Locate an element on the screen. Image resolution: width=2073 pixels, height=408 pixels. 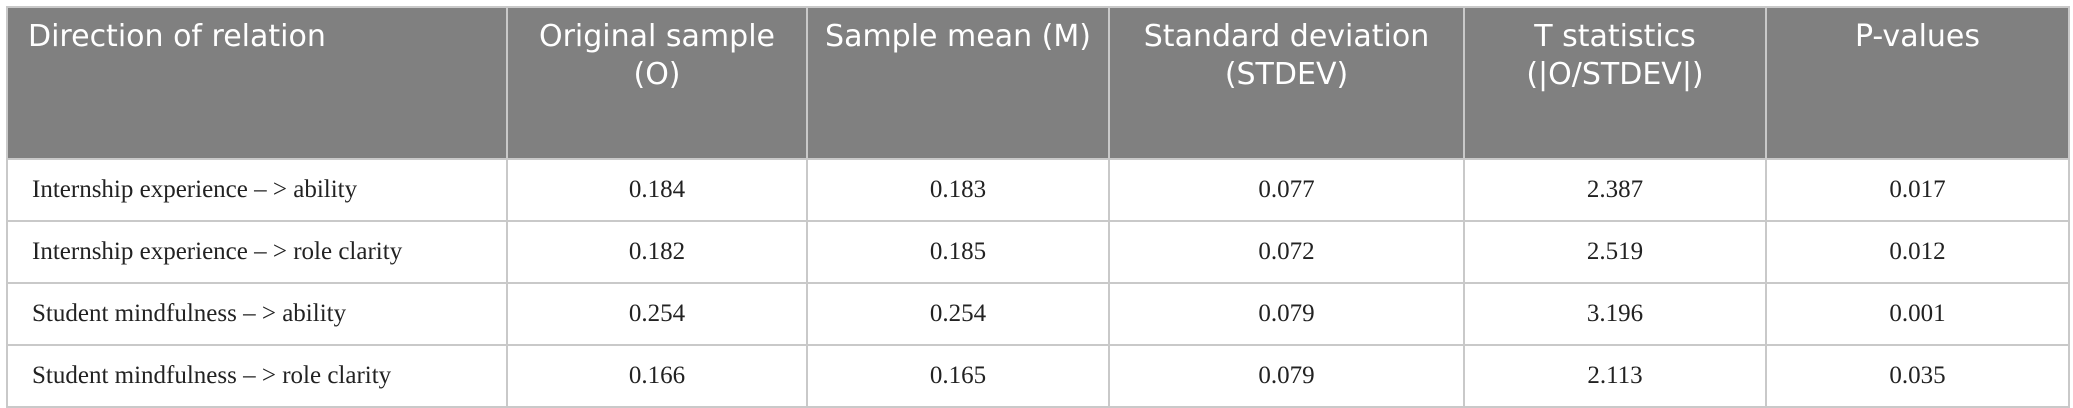
value-cell: 0.166 is located at coordinates (657, 376).